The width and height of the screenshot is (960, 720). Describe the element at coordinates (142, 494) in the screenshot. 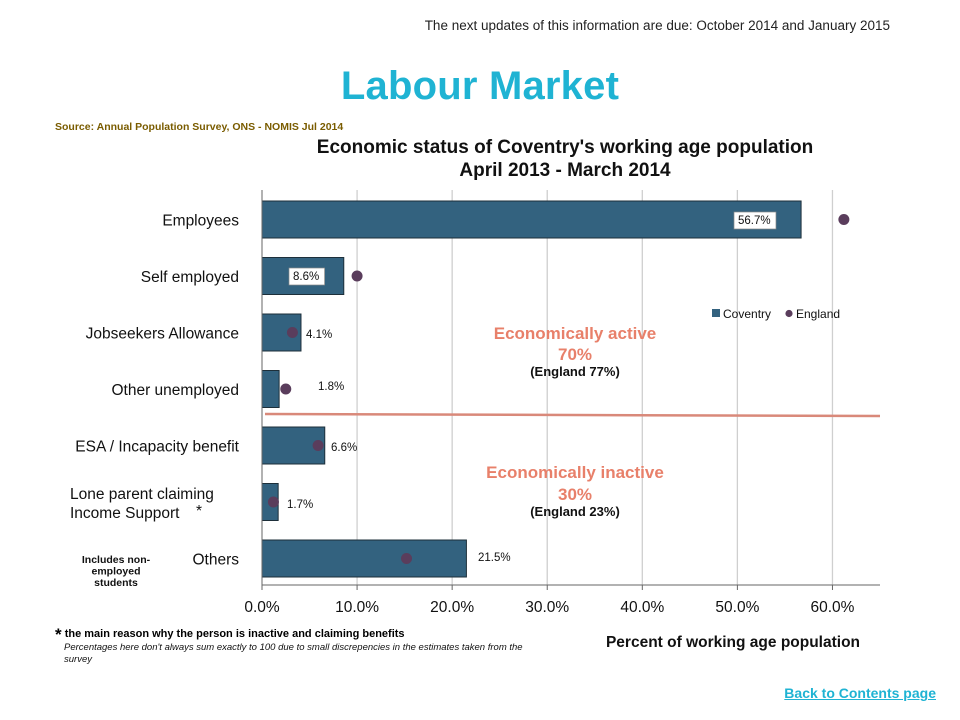

I see `category-label-line: Lone parent claiming` at that location.